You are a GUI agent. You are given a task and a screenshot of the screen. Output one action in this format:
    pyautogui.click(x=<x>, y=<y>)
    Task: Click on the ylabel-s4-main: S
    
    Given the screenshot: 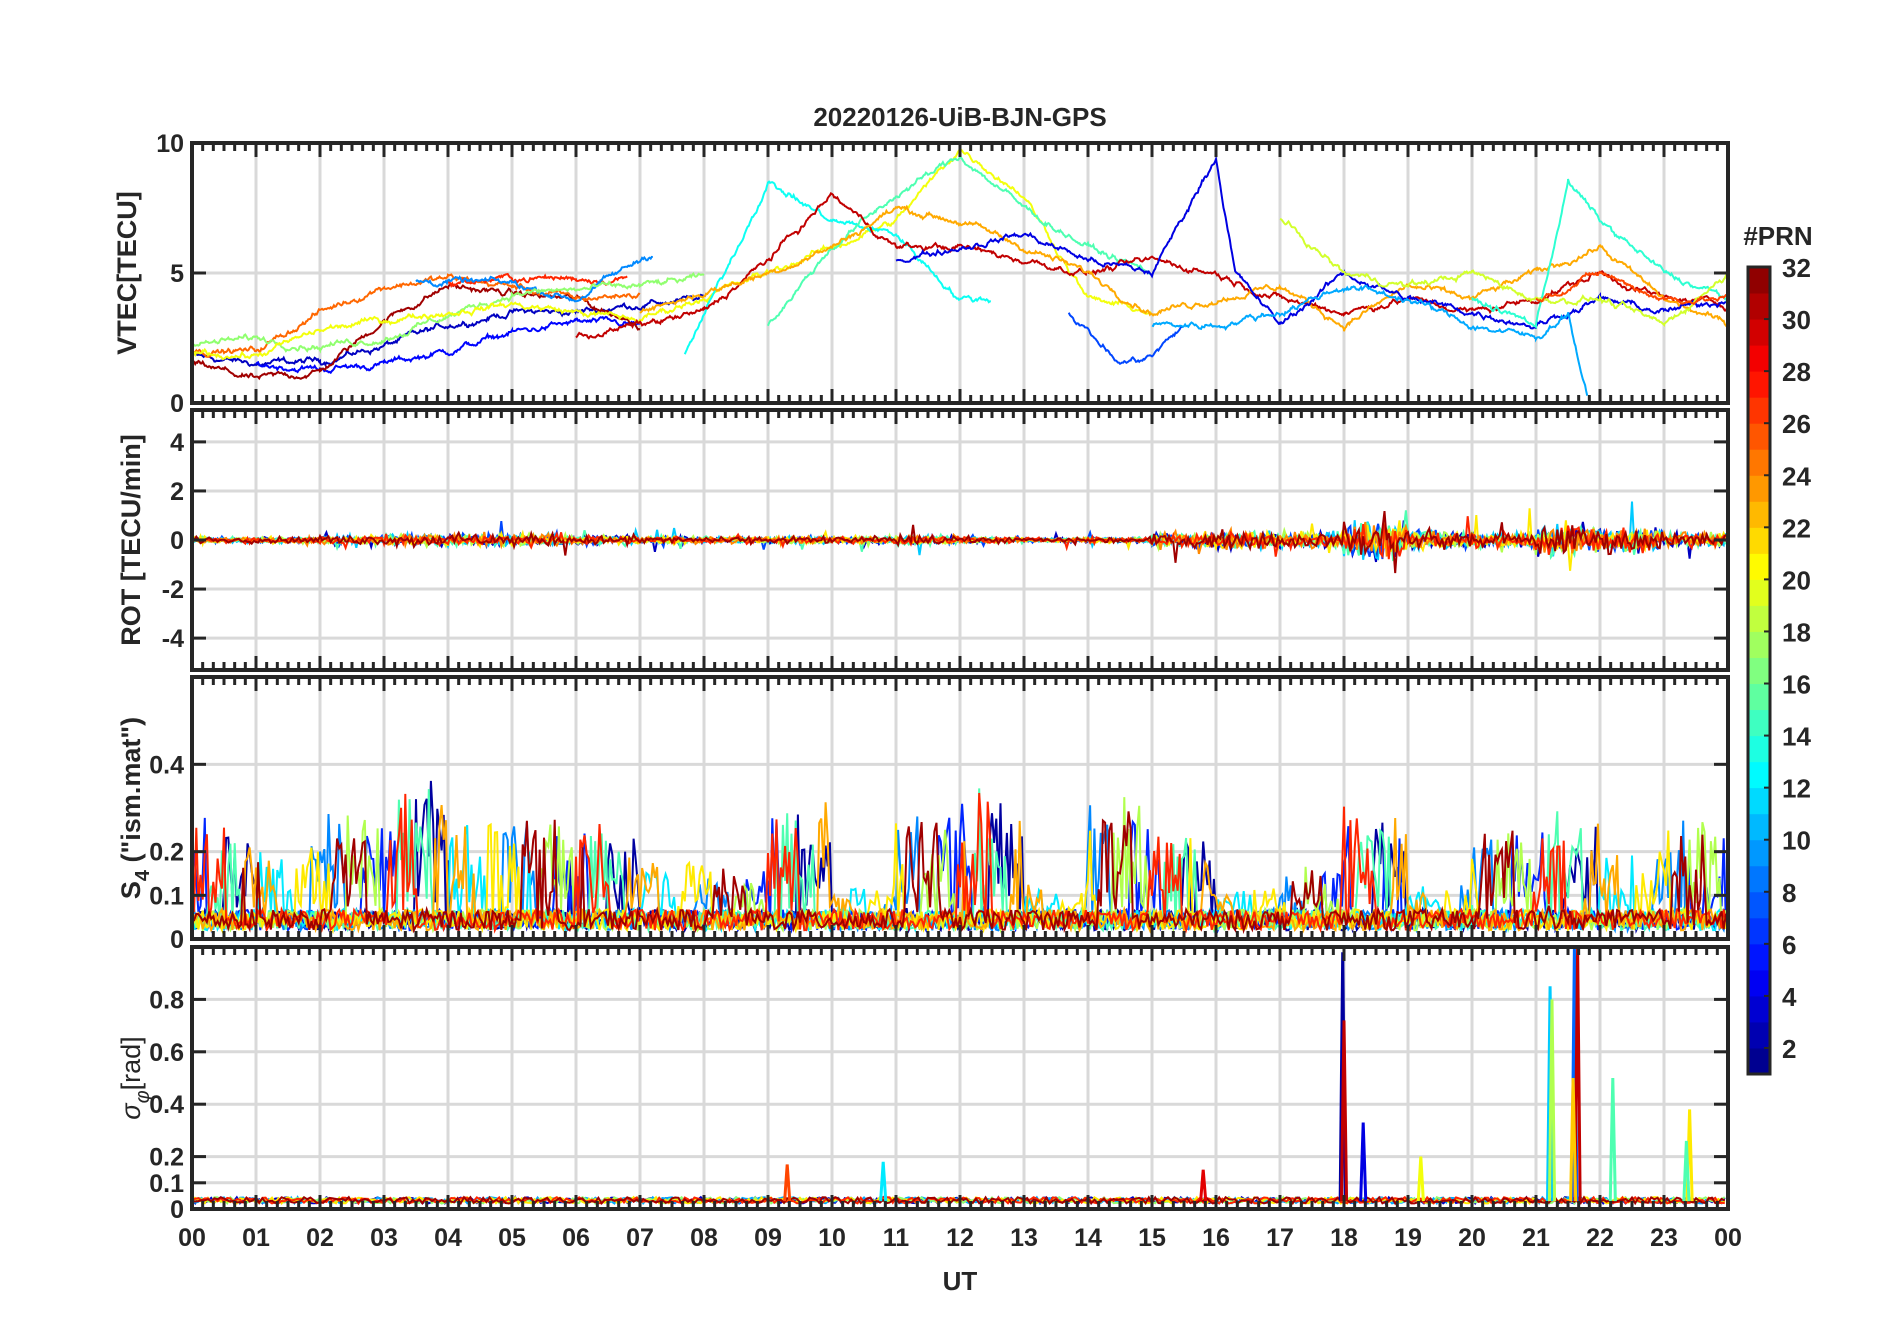 What is the action you would take?
    pyautogui.click(x=131, y=890)
    